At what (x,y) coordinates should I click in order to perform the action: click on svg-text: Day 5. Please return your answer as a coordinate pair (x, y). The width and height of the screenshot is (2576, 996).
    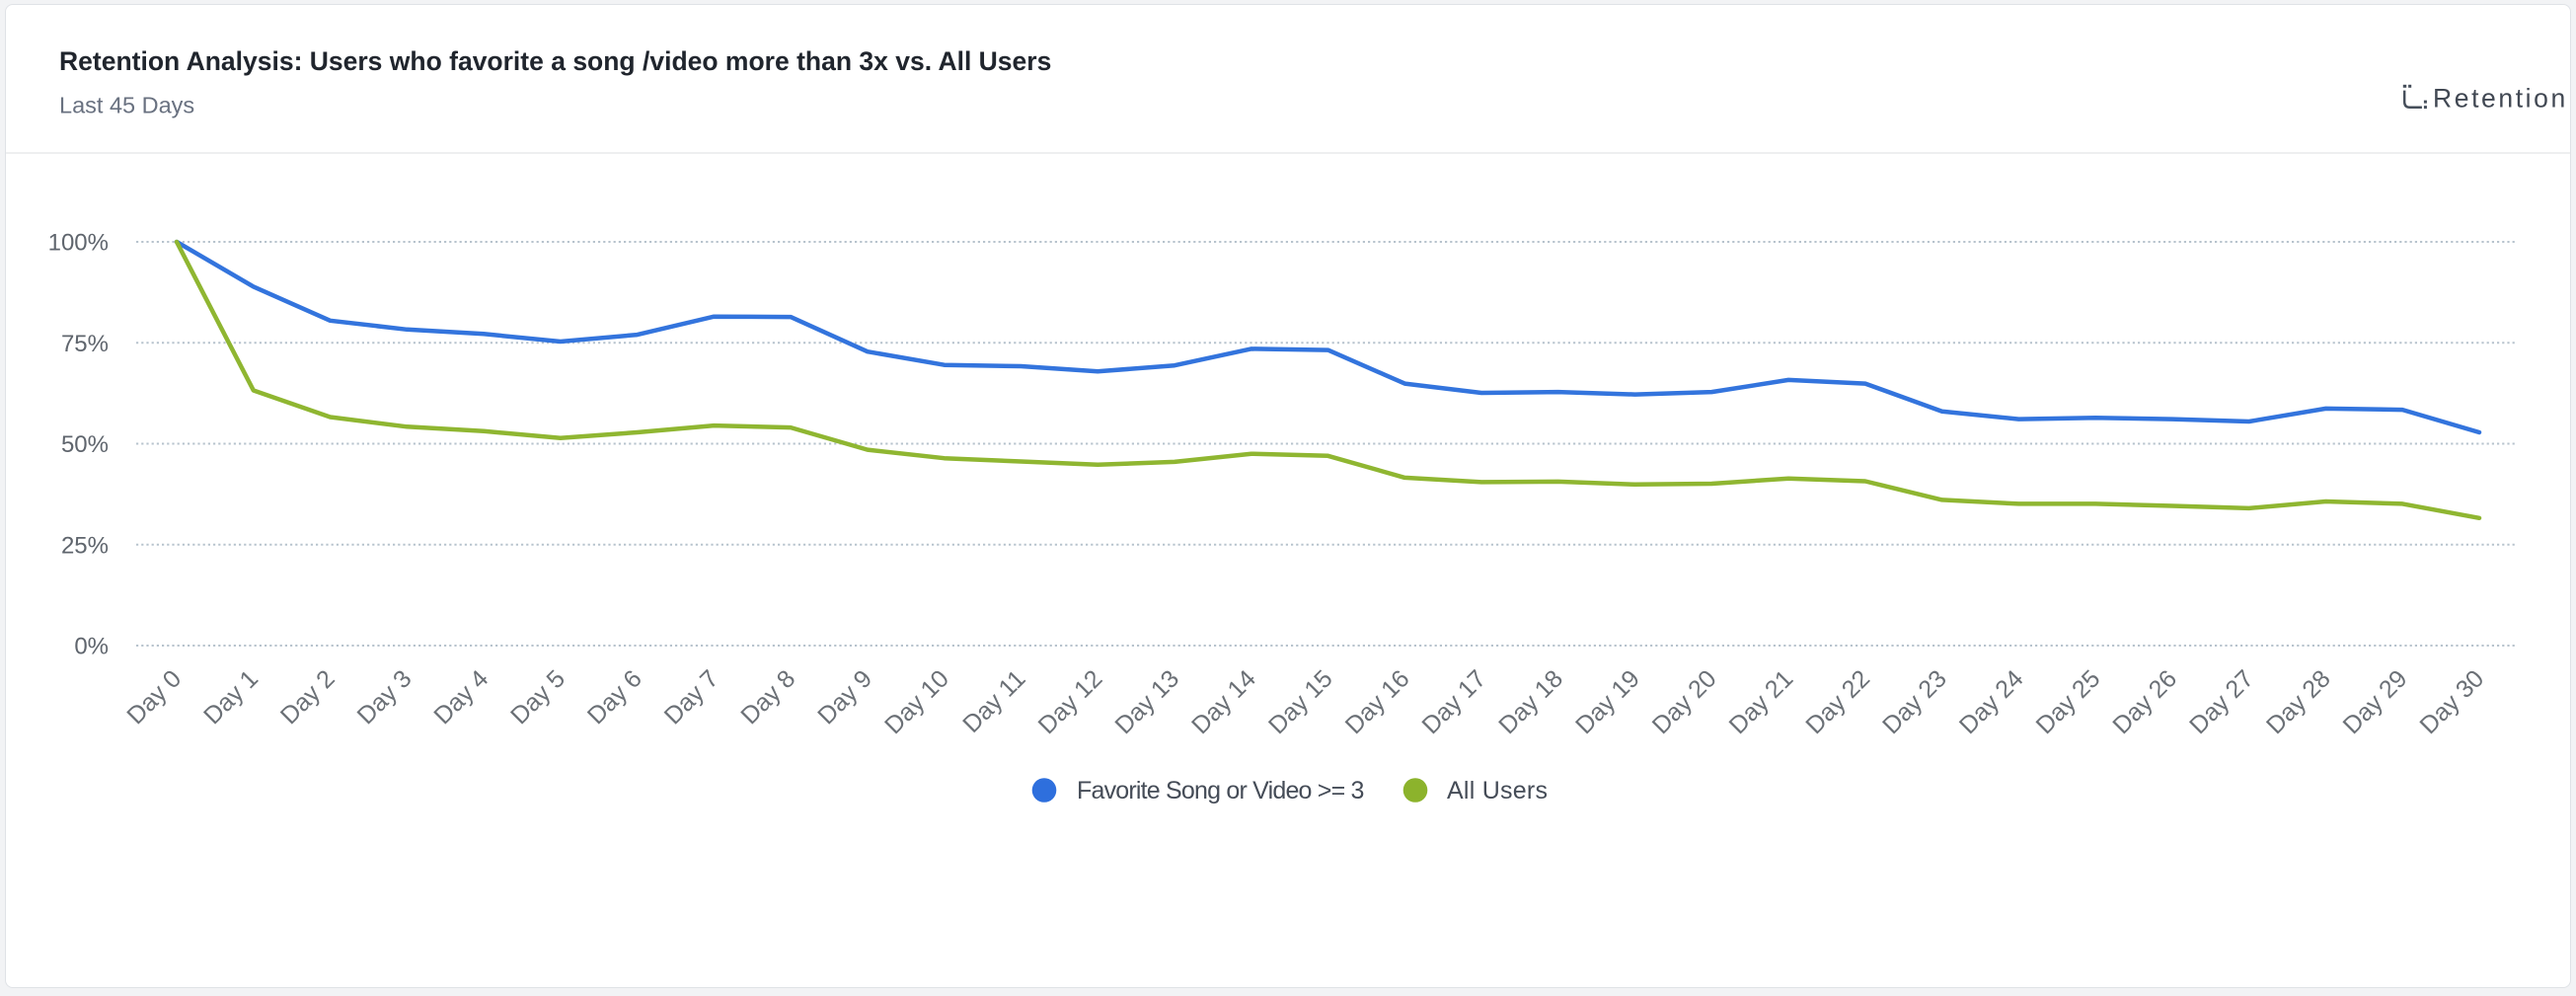
    Looking at the image, I should click on (538, 696).